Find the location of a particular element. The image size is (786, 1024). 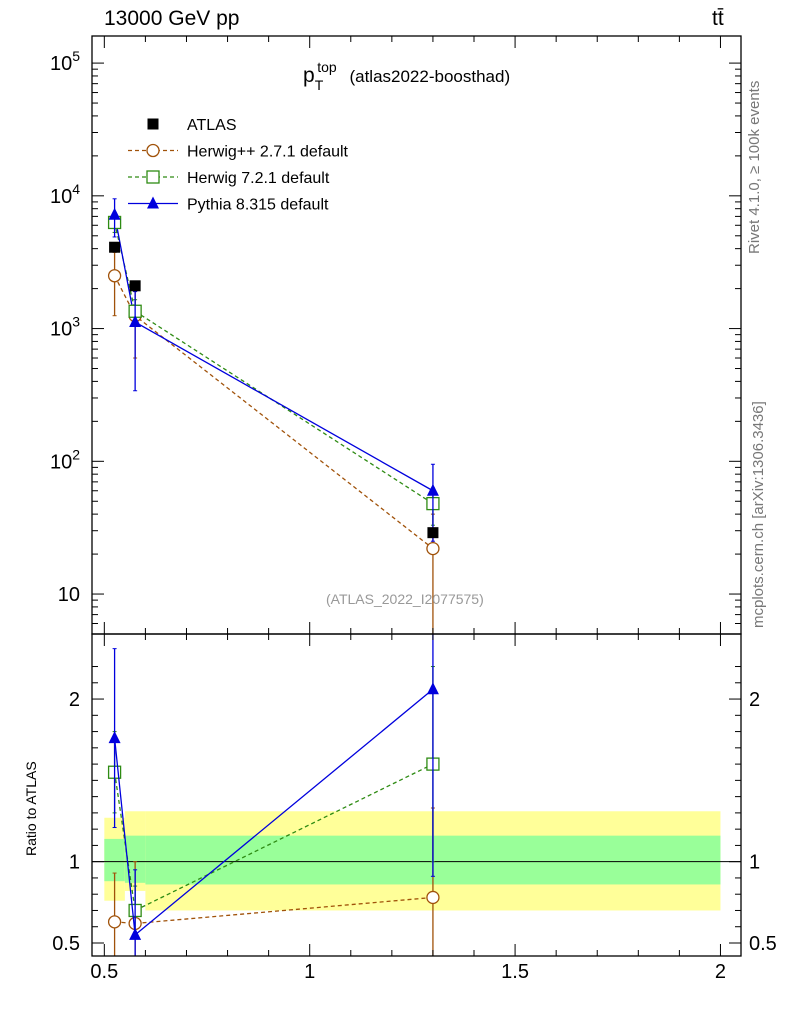

title-variable: p is located at coordinates (309, 75).